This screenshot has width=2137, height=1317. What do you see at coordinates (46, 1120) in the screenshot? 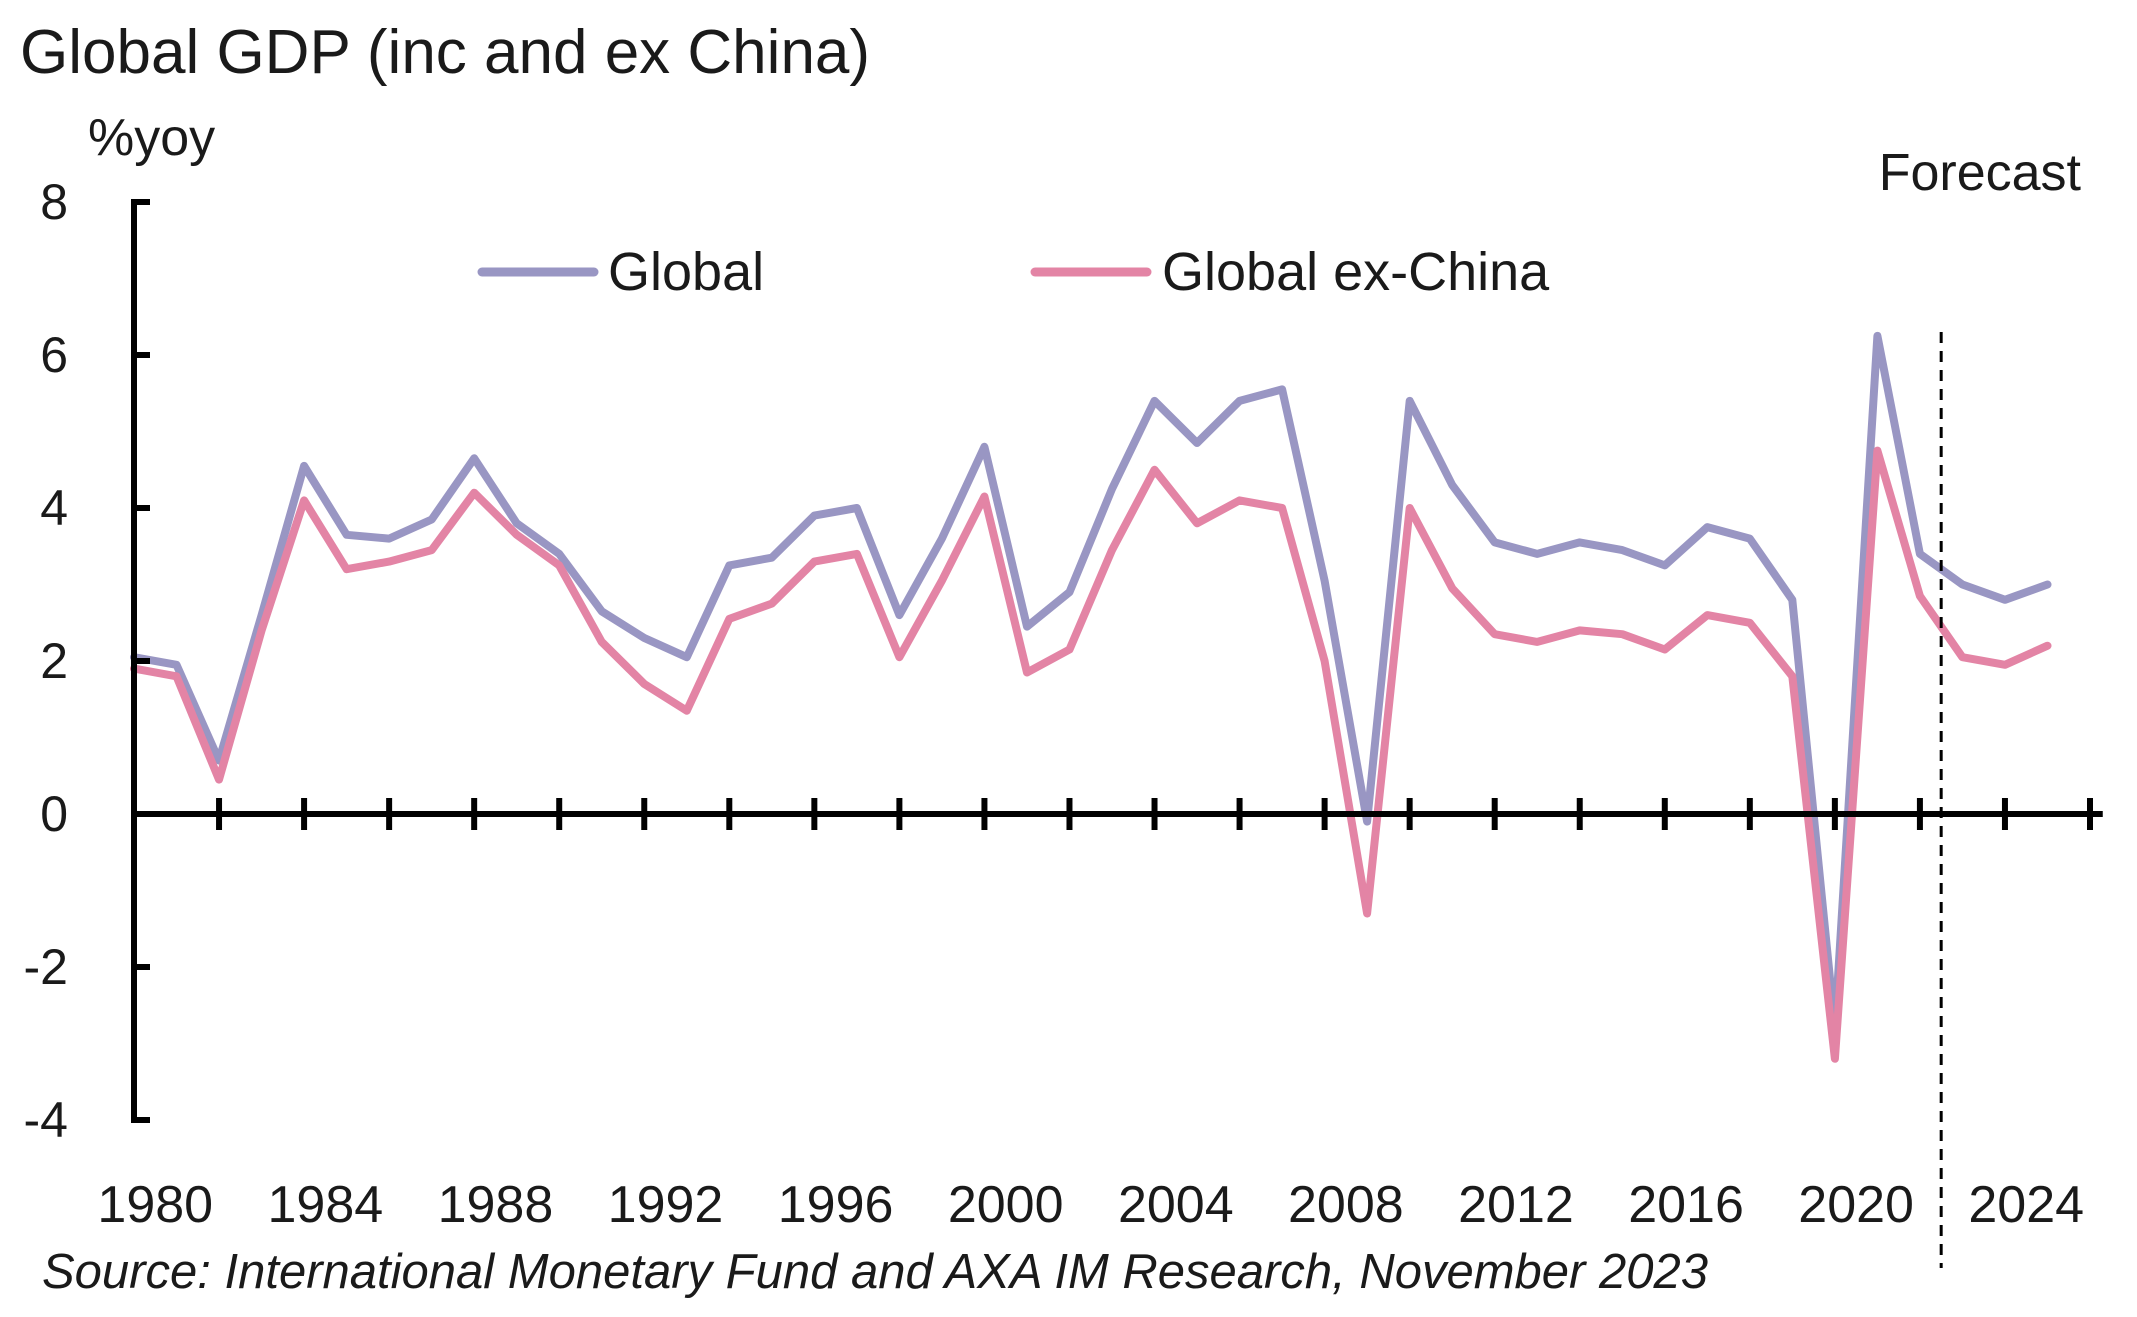
I see `y-tick-label: -4` at bounding box center [46, 1120].